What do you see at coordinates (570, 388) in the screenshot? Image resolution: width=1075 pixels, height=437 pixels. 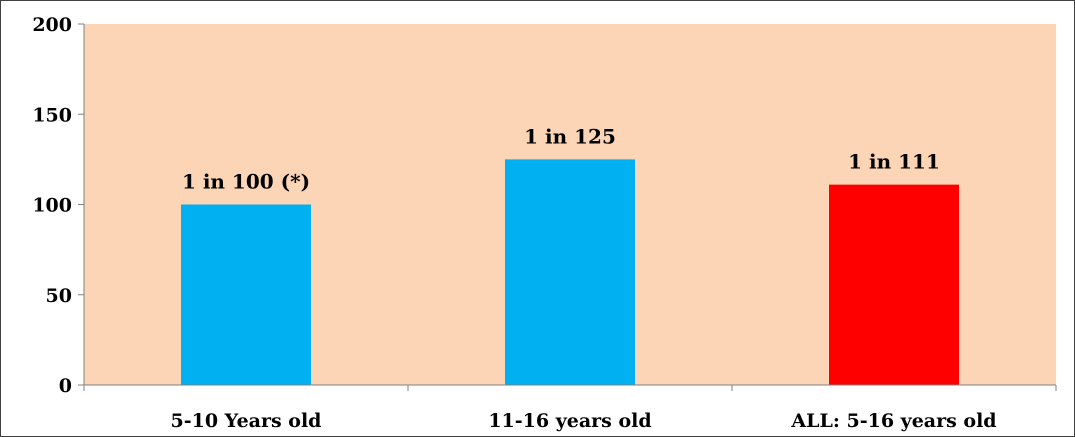 I see `x-ticks-group` at bounding box center [570, 388].